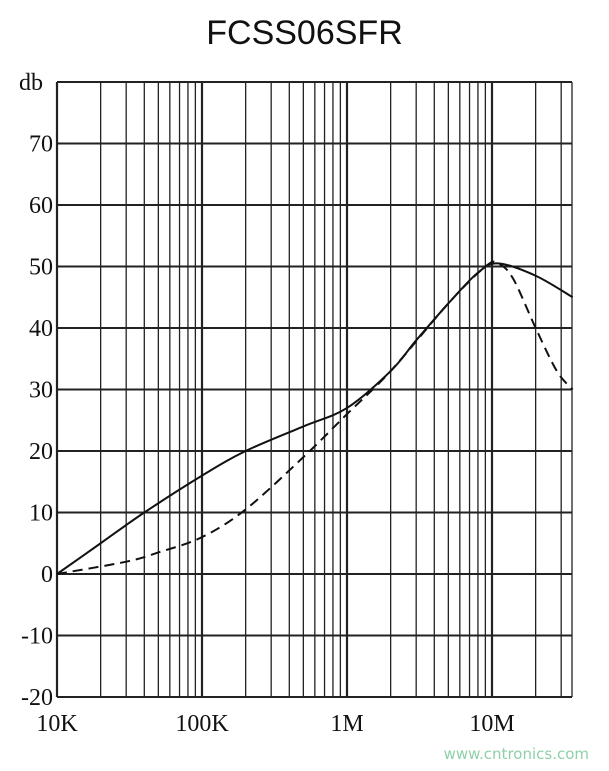 Image resolution: width=609 pixels, height=771 pixels. I want to click on chart-title: FCSS06SFR, so click(304, 33).